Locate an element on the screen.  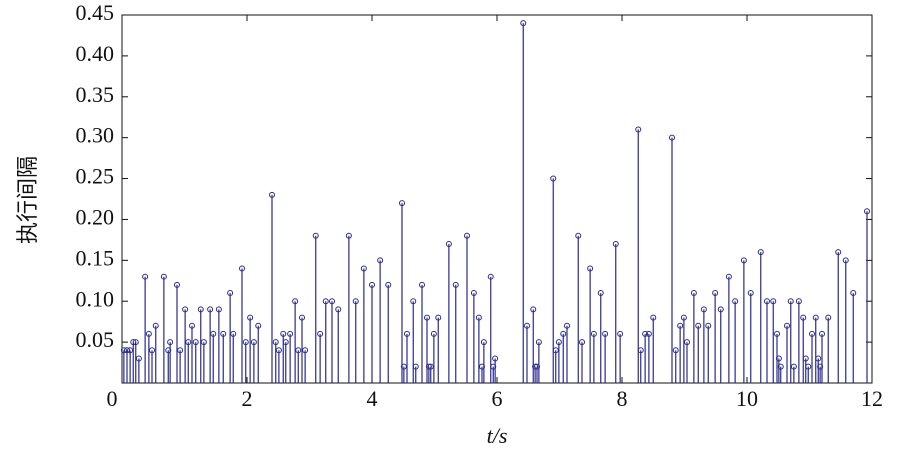
x-axis-label: t/s is located at coordinates (497, 435).